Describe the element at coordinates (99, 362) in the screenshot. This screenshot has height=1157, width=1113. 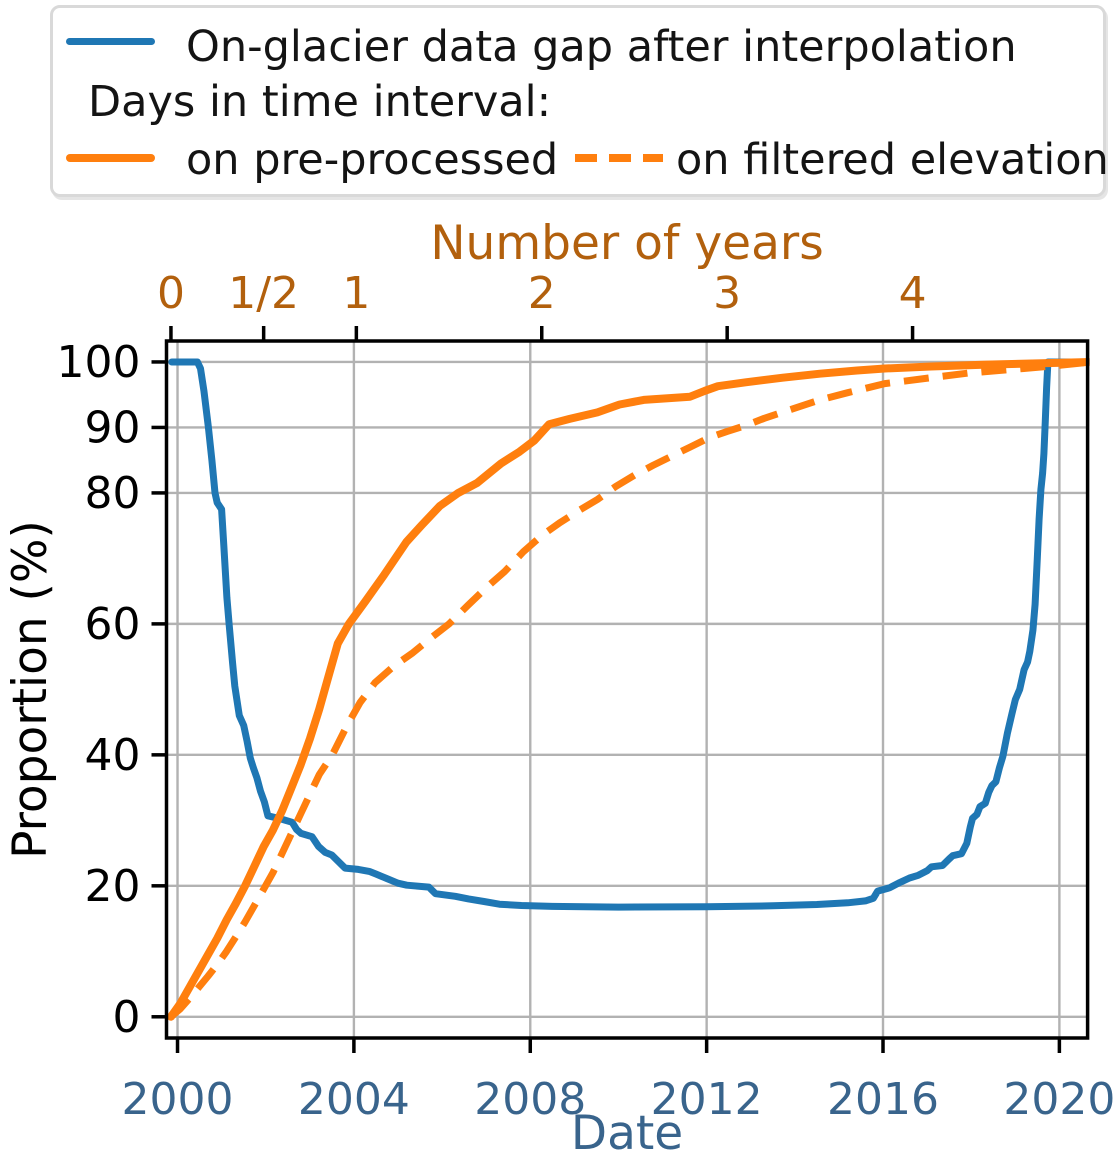
I see `y-tick-label: 100` at that location.